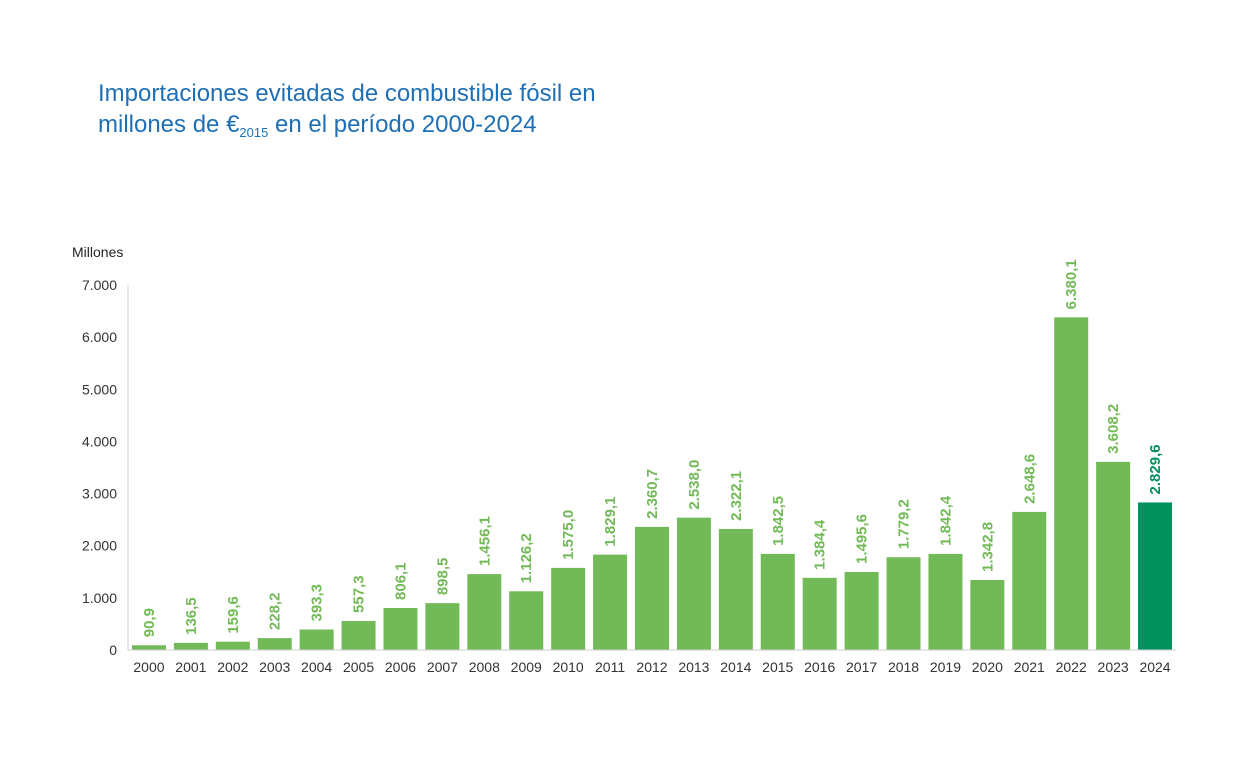 This screenshot has height=768, width=1240. Describe the element at coordinates (99, 389) in the screenshot. I see `y-tick-label: 5.000` at that location.